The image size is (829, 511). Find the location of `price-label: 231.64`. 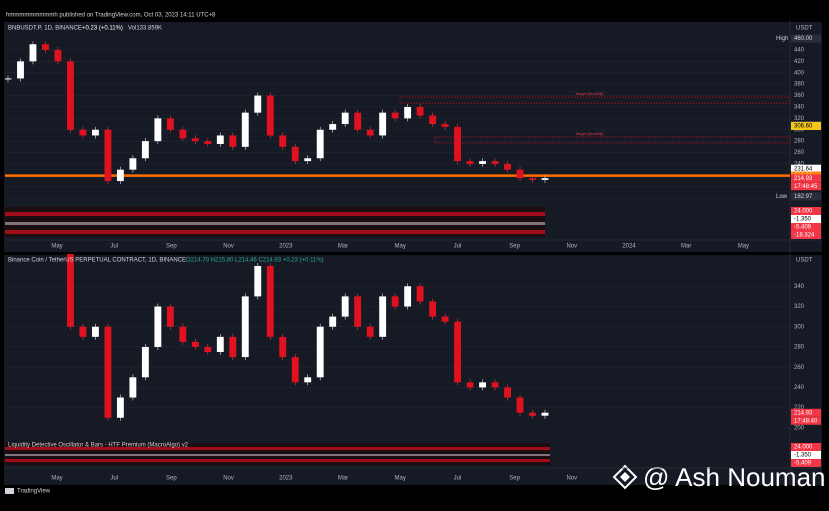

price-label: 231.64 is located at coordinates (803, 169).